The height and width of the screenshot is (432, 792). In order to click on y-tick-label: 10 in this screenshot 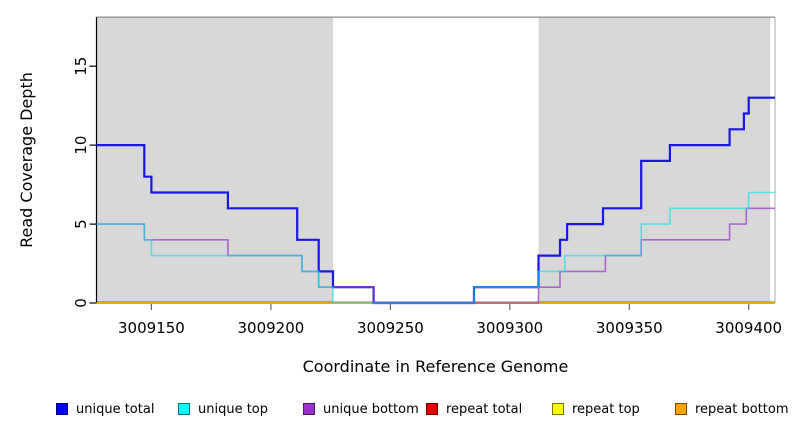, I will do `click(81, 145)`.